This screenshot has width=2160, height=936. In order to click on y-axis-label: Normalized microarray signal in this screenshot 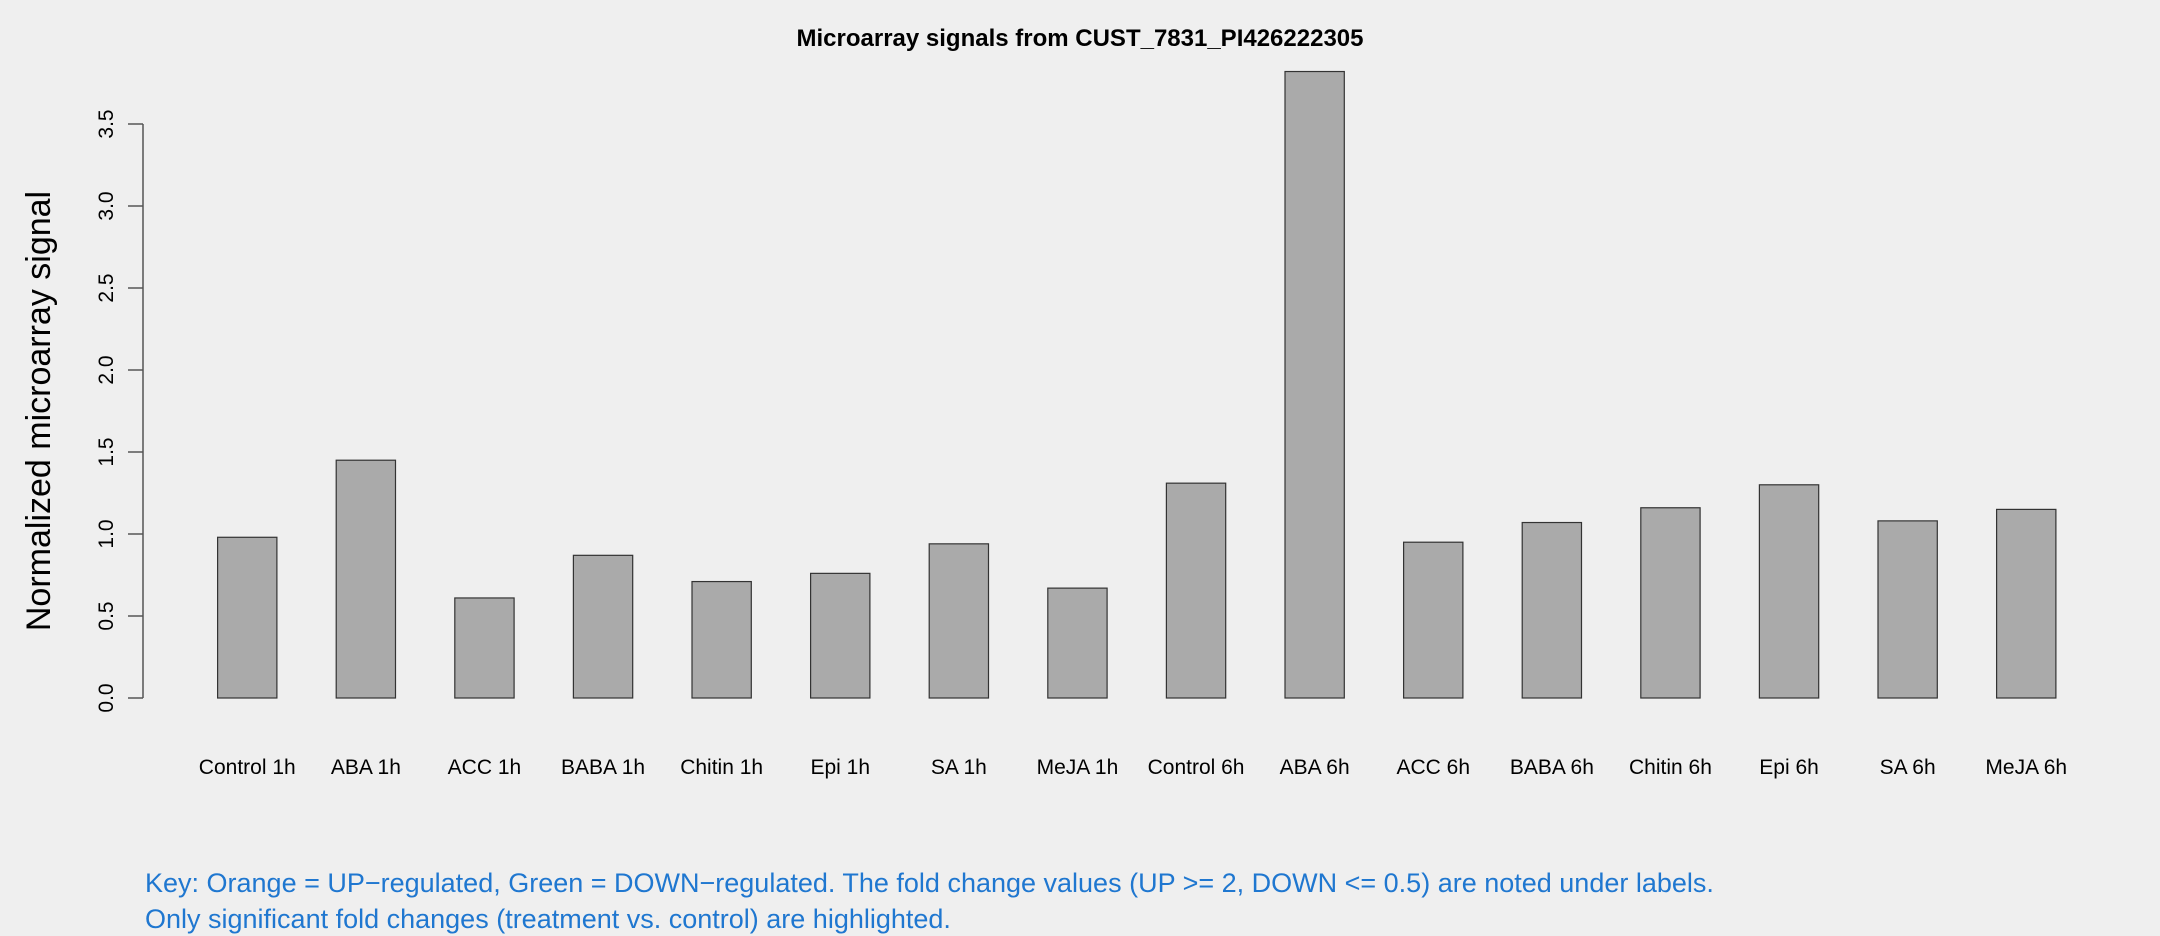, I will do `click(39, 411)`.